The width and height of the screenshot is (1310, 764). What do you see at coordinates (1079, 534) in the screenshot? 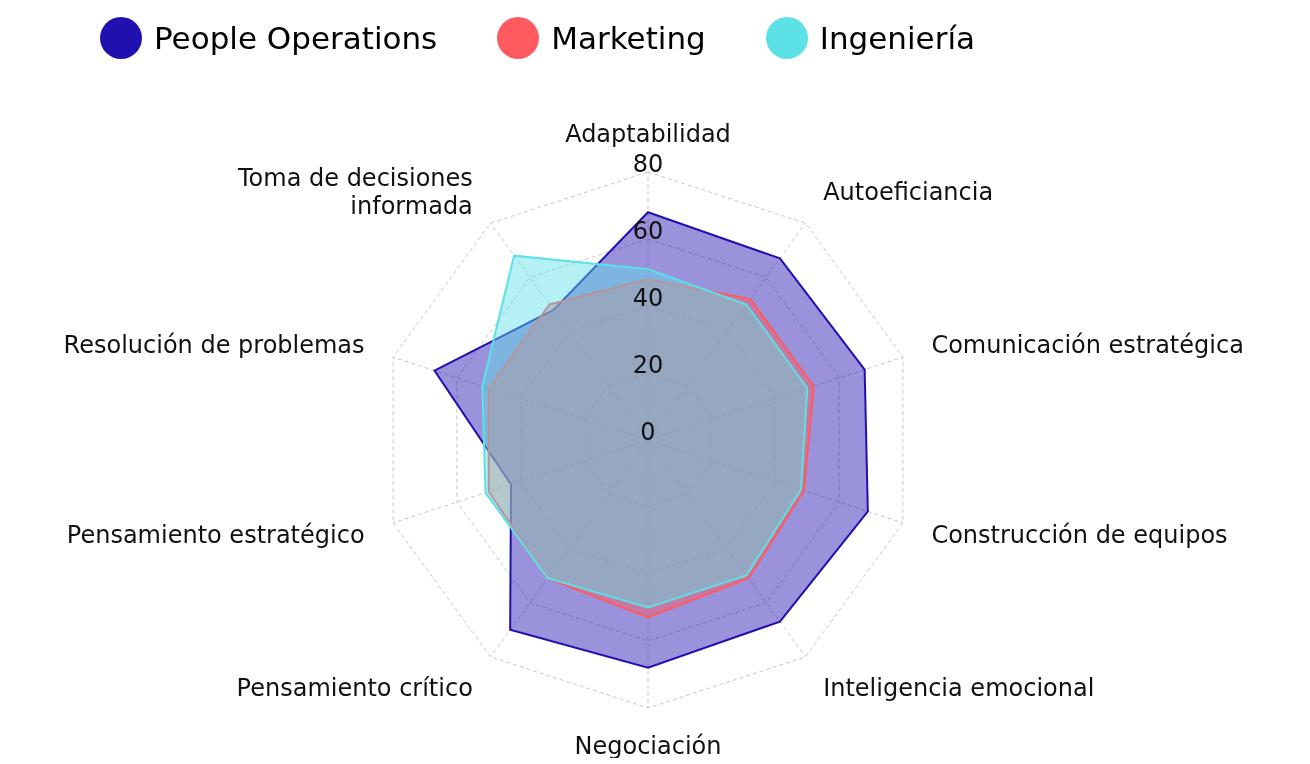
I see `spoke-label: Construcción de equipos` at bounding box center [1079, 534].